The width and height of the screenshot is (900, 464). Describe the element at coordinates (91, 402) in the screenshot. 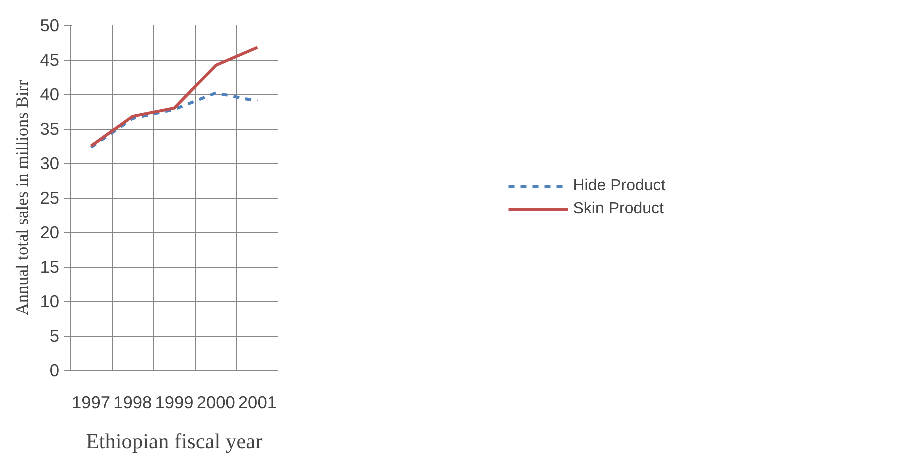

I see `x-tick-label: 1997` at that location.